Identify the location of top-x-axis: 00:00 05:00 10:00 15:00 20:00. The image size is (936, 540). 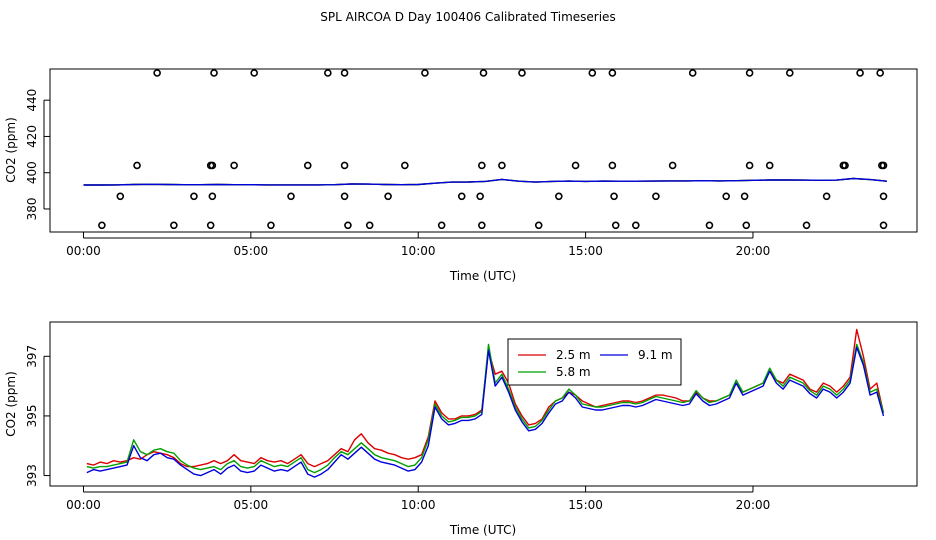
(418, 245).